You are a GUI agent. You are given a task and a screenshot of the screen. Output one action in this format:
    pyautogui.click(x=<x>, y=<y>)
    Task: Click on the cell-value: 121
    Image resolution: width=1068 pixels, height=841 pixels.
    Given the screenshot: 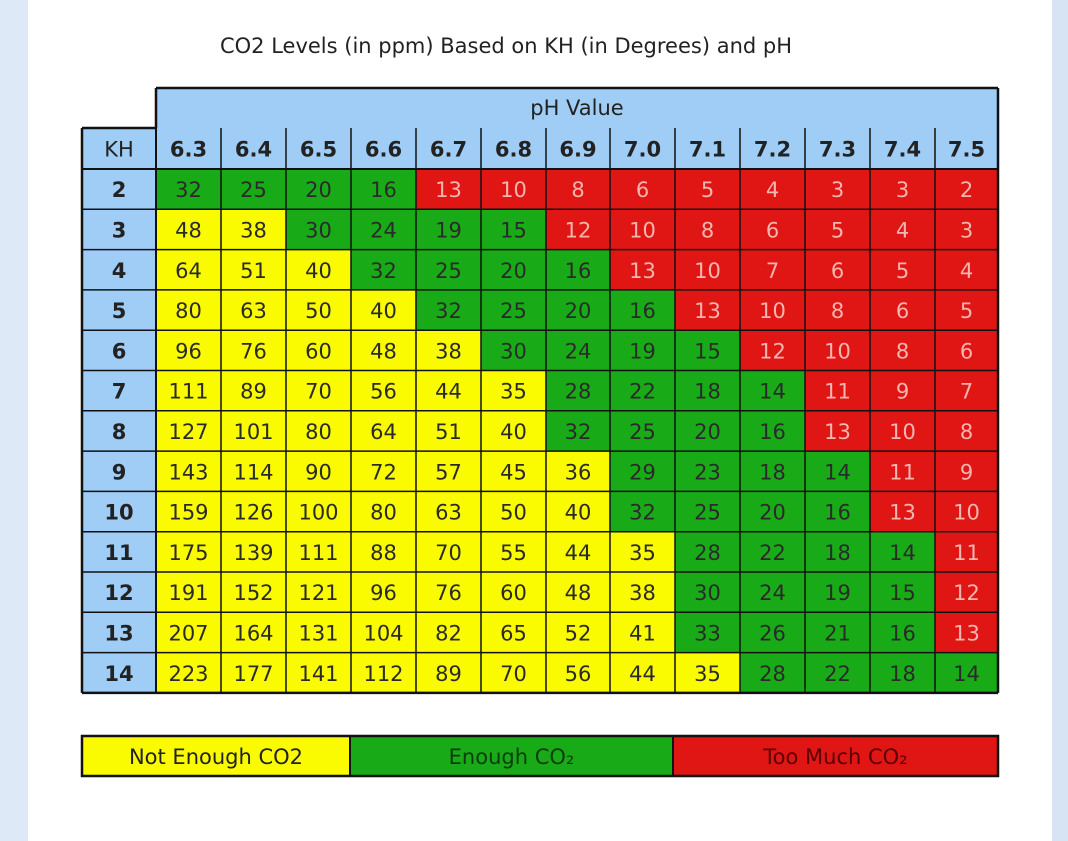 What is the action you would take?
    pyautogui.click(x=318, y=593)
    